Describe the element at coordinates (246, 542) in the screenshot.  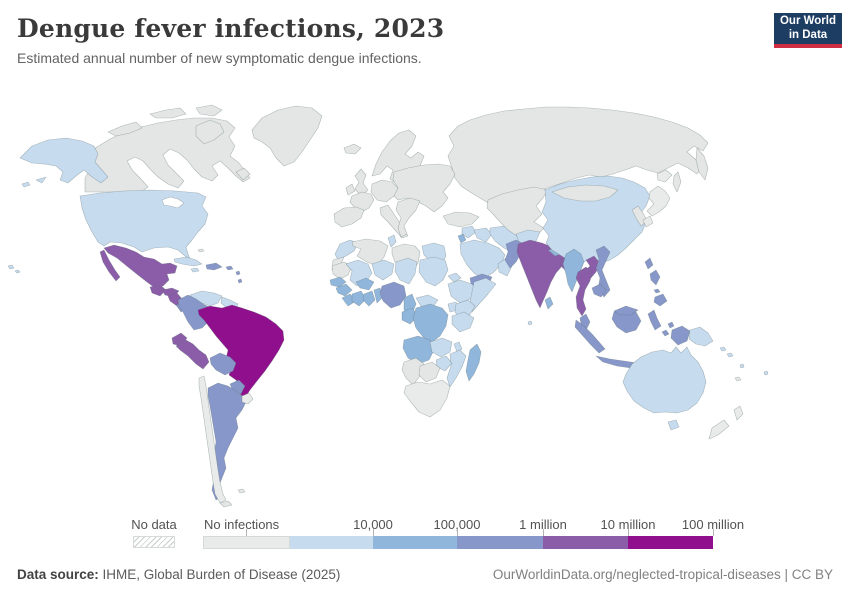
I see `legend-swatch-no-infections` at that location.